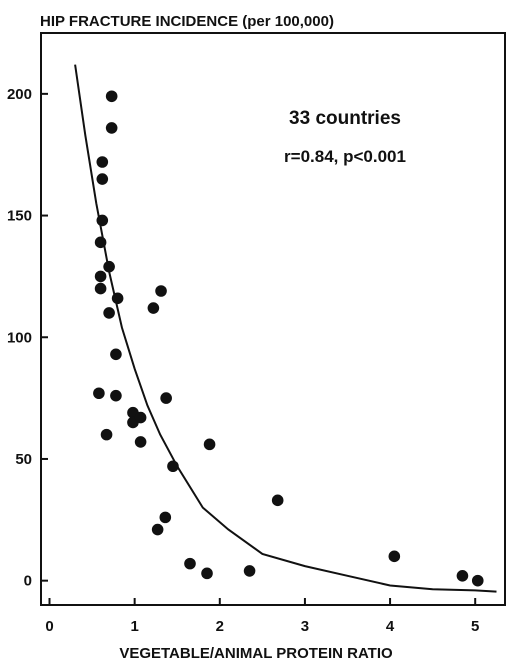 The image size is (511, 669). Describe the element at coordinates (19, 337) in the screenshot. I see `y-tick-label: 100` at that location.